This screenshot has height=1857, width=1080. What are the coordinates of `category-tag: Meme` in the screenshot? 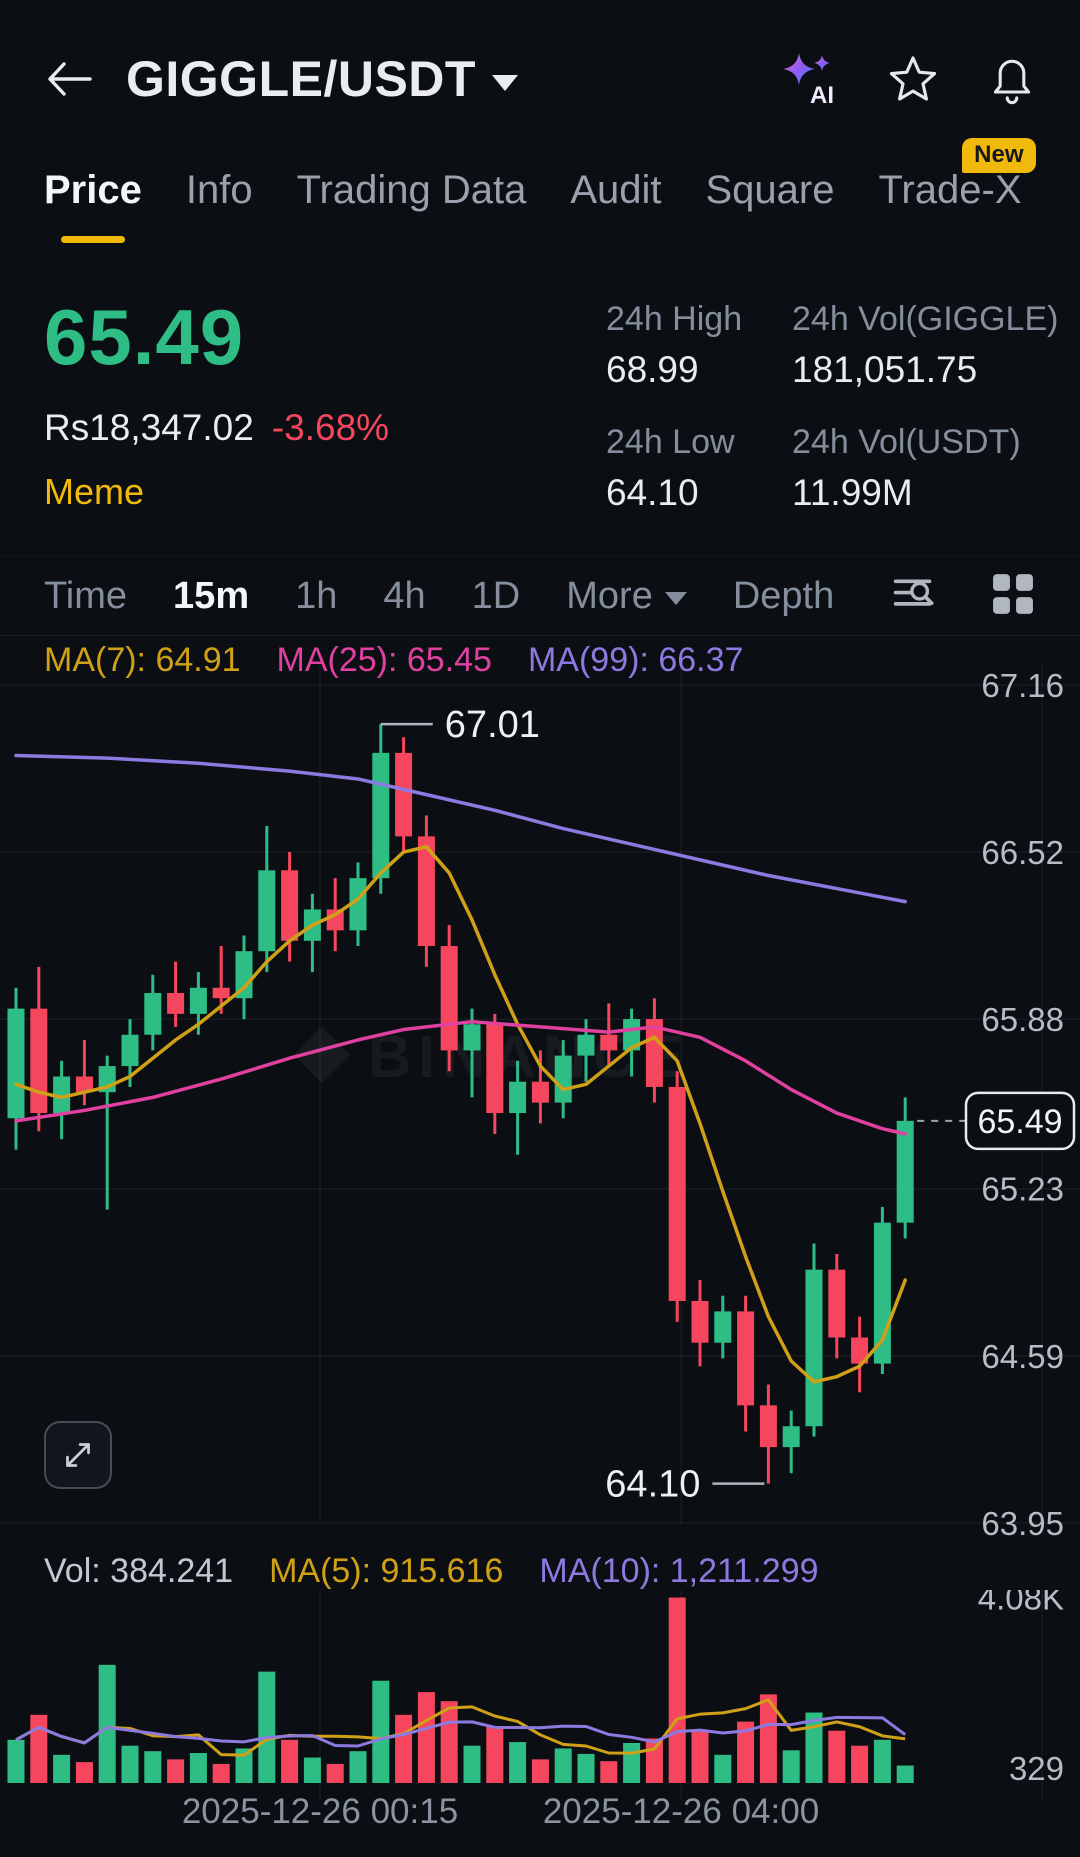 It's located at (94, 491).